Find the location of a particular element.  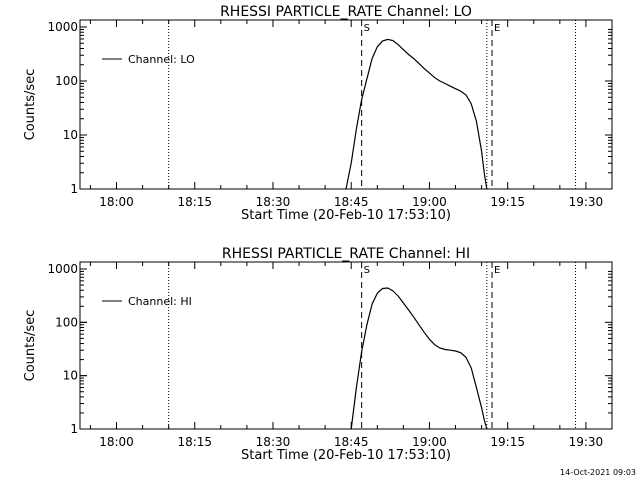

footer-timestamp: 14-Oct-2021 09:03 is located at coordinates (598, 472).